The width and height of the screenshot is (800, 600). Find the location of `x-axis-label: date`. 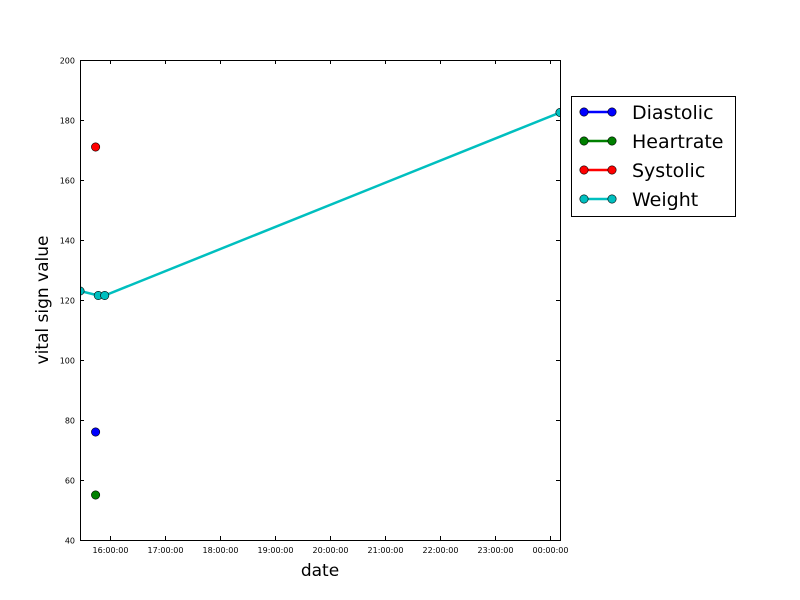

x-axis-label: date is located at coordinates (320, 571).